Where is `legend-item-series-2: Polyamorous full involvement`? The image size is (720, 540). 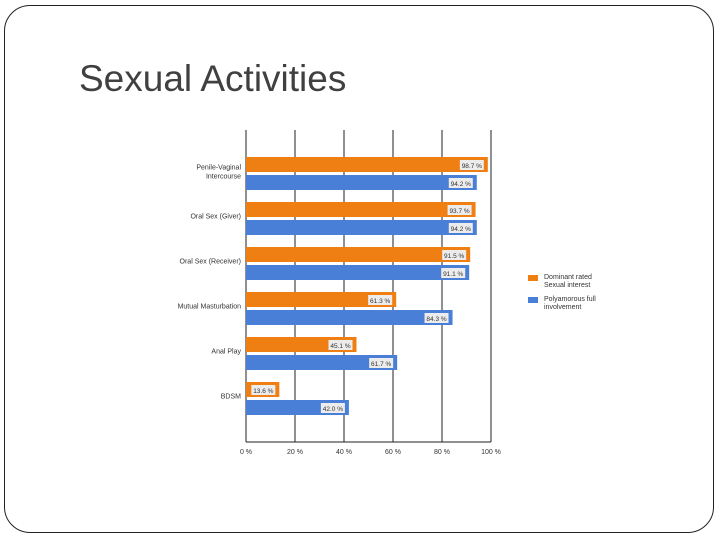
legend-item-series-2: Polyamorous full involvement is located at coordinates (565, 304).